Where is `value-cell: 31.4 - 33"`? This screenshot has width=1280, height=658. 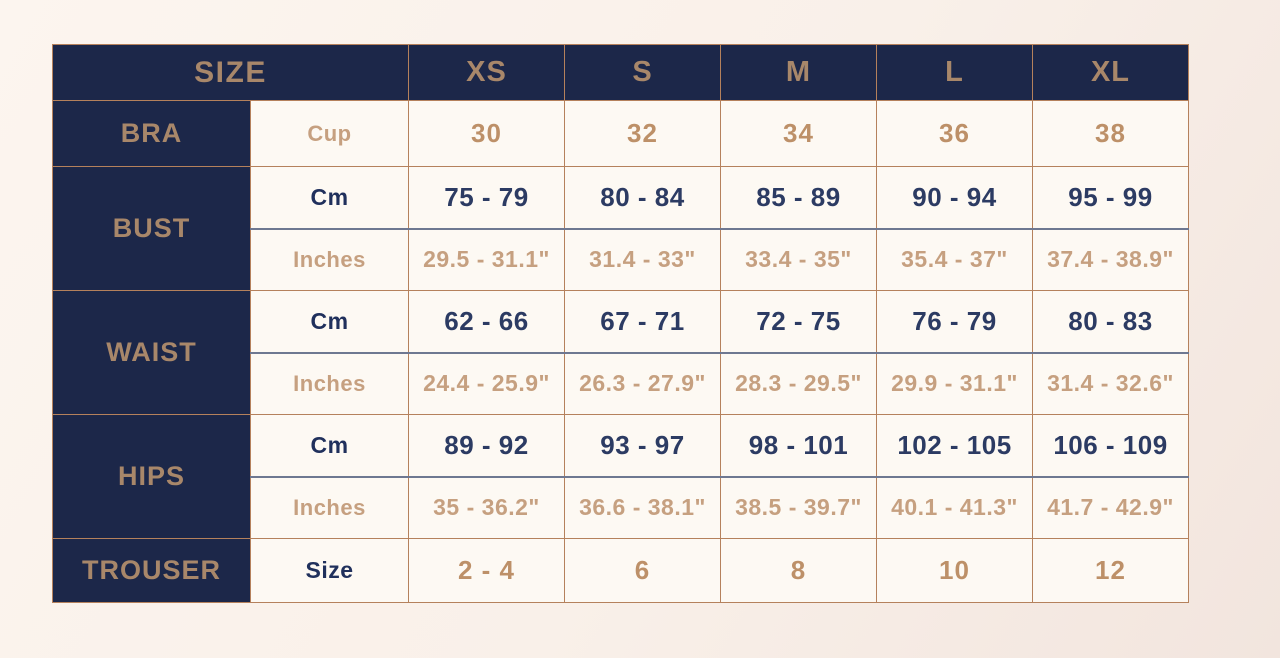 value-cell: 31.4 - 33" is located at coordinates (642, 259).